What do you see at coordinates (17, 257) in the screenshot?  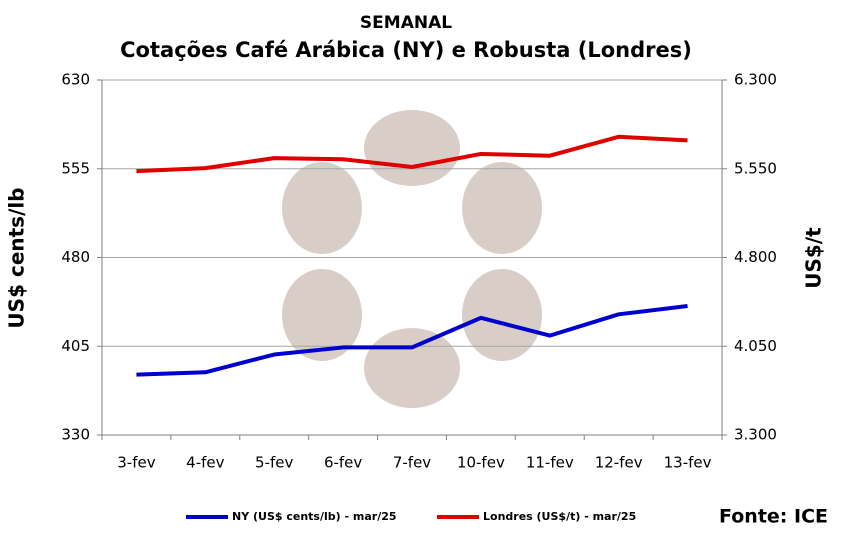 I see `y-axis-label: US$ cents/lb` at bounding box center [17, 257].